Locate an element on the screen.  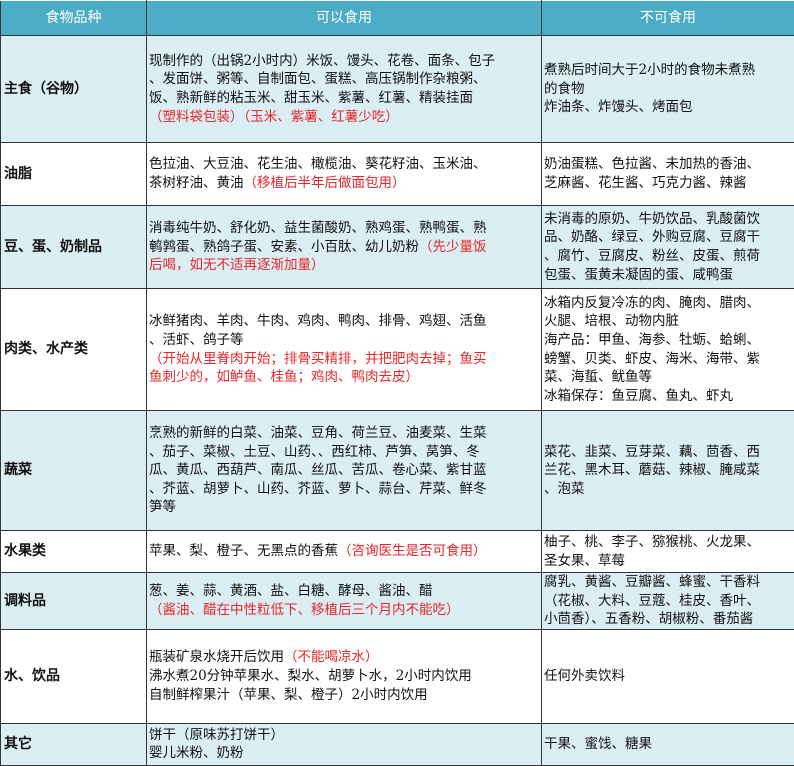
text-line: 、茄子、菜椒、土豆、山药、、西红柿、芦笋、莴笋、冬 is located at coordinates (344, 452).